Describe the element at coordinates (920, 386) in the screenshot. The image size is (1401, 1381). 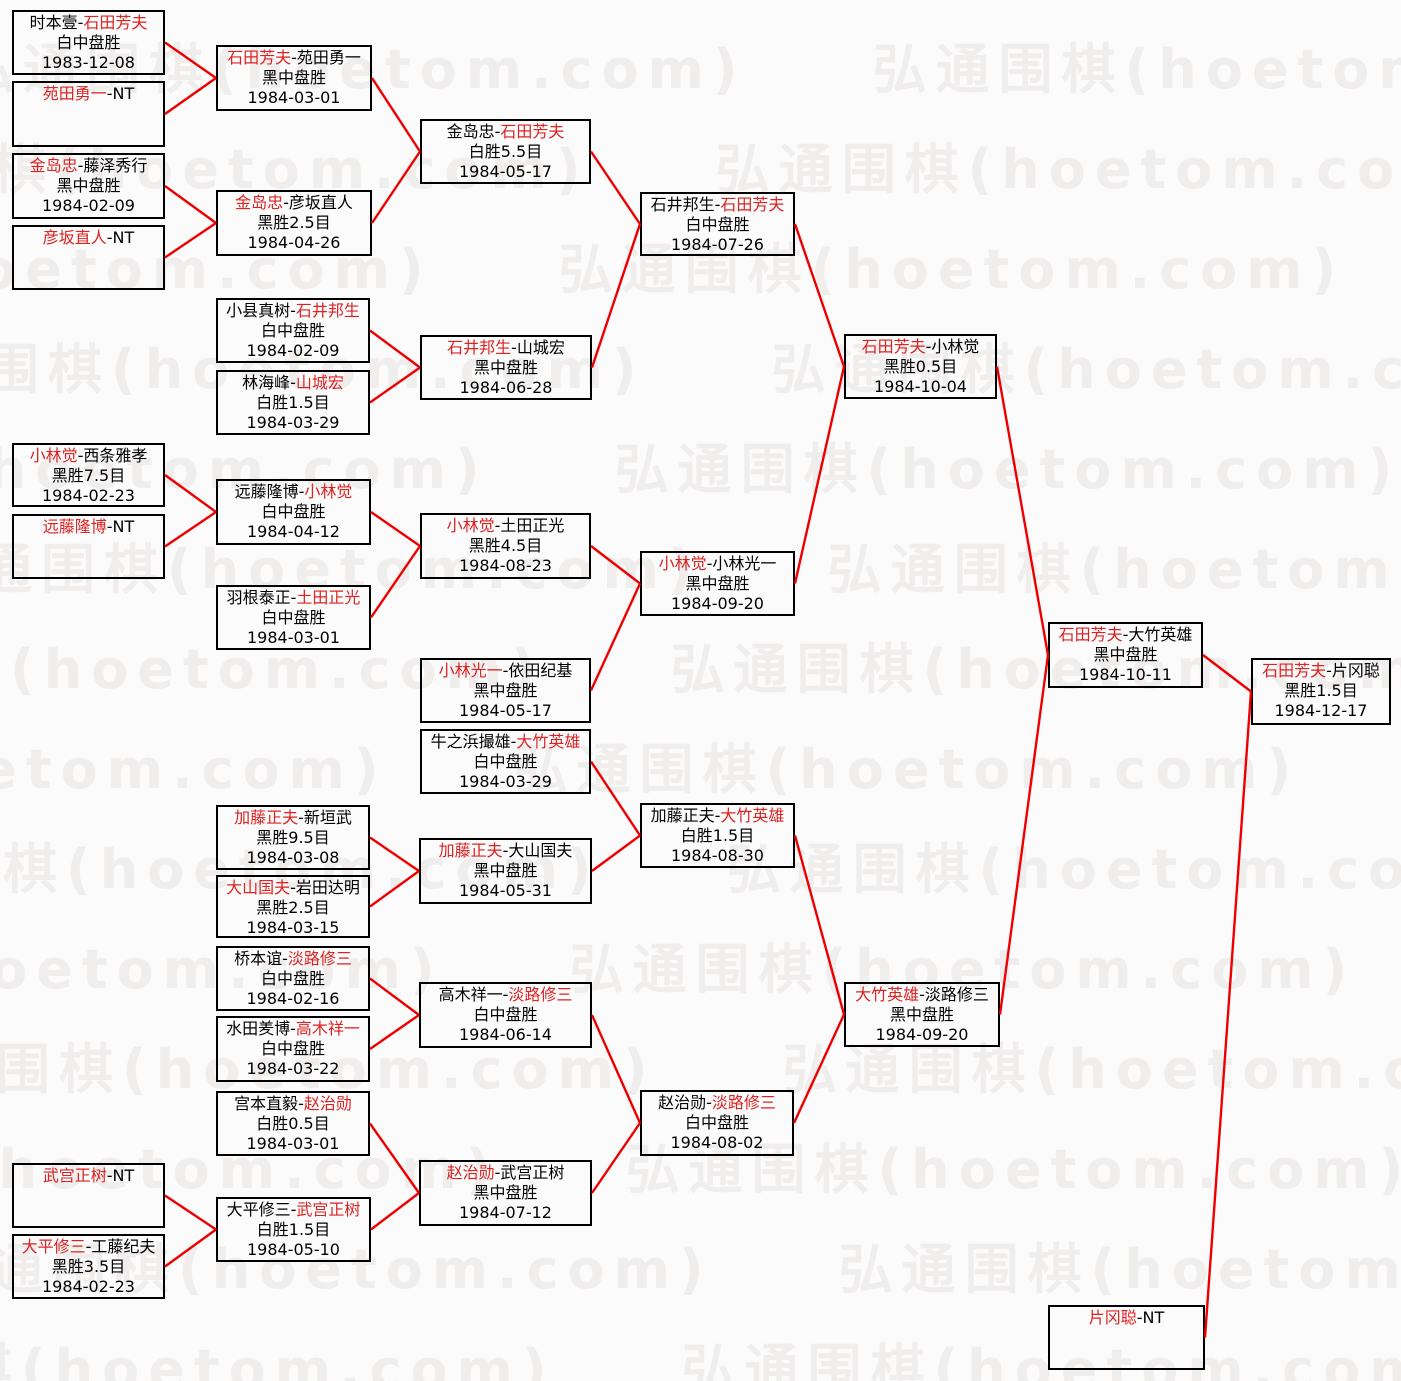
I see `match-date: 1984-10-04` at that location.